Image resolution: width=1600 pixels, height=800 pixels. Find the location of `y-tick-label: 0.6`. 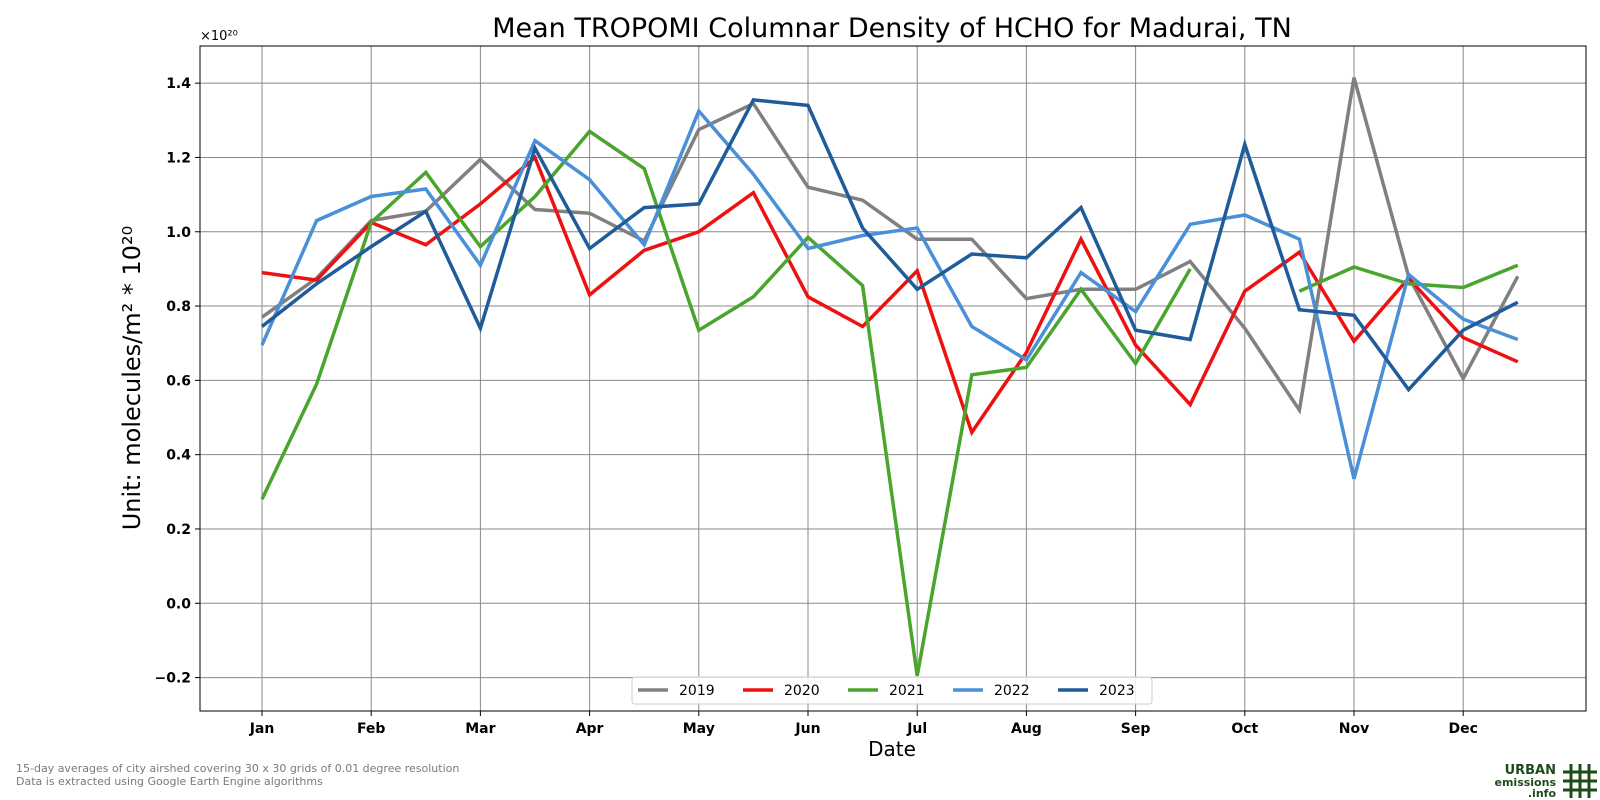

y-tick-label: 0.6 is located at coordinates (178, 381).